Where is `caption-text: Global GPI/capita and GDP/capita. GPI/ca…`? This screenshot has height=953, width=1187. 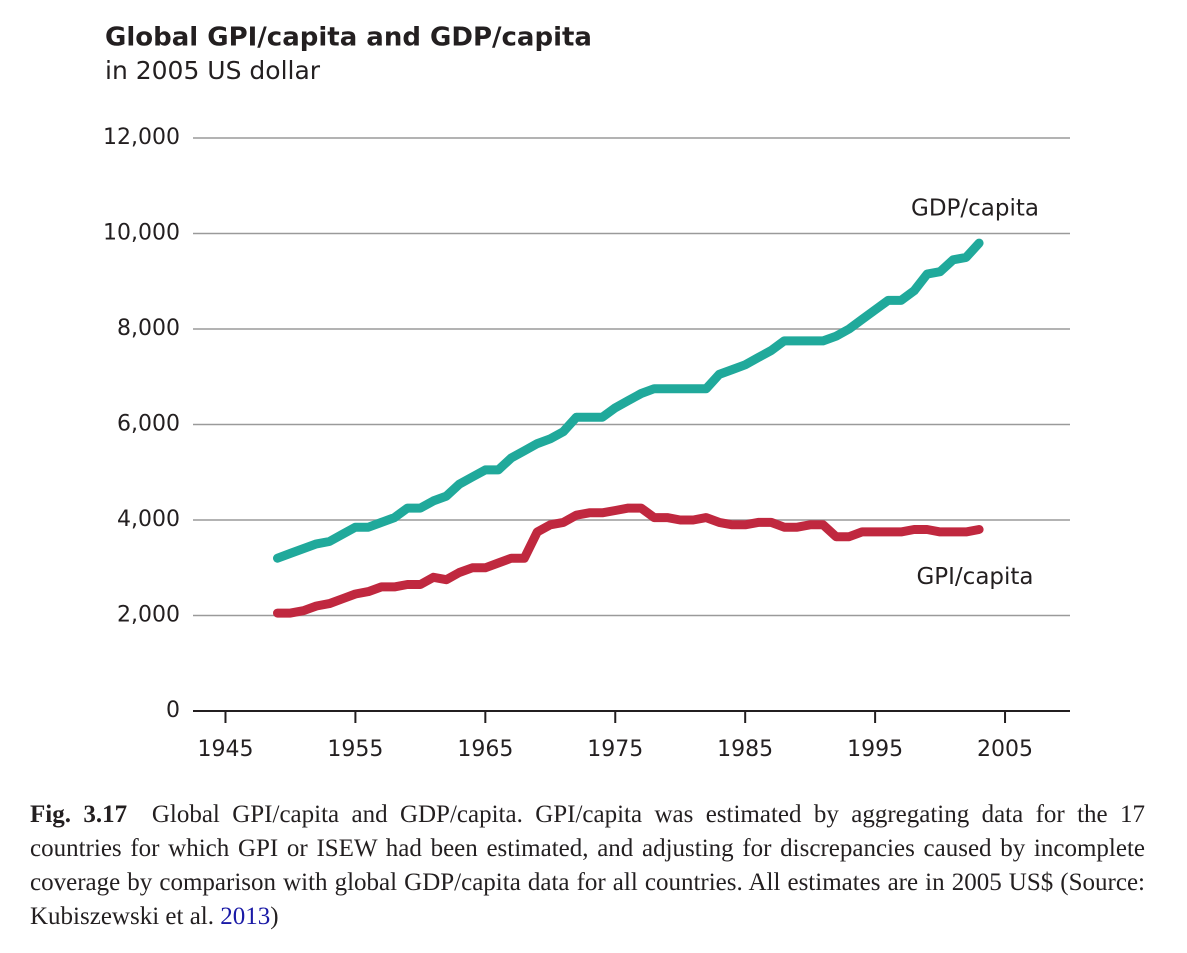
caption-text: Global GPI/capita and GDP/capita. GPI/ca… is located at coordinates (587, 865).